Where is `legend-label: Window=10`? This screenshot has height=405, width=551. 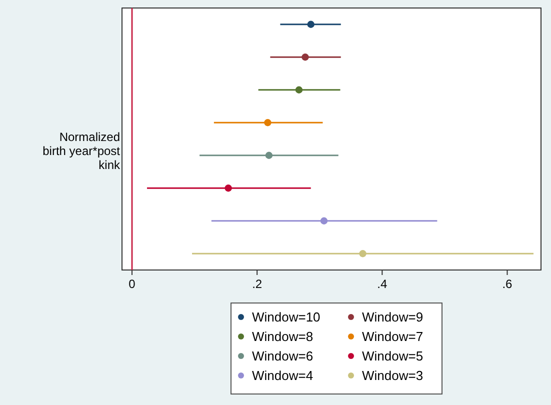
legend-label: Window=10 is located at coordinates (286, 317).